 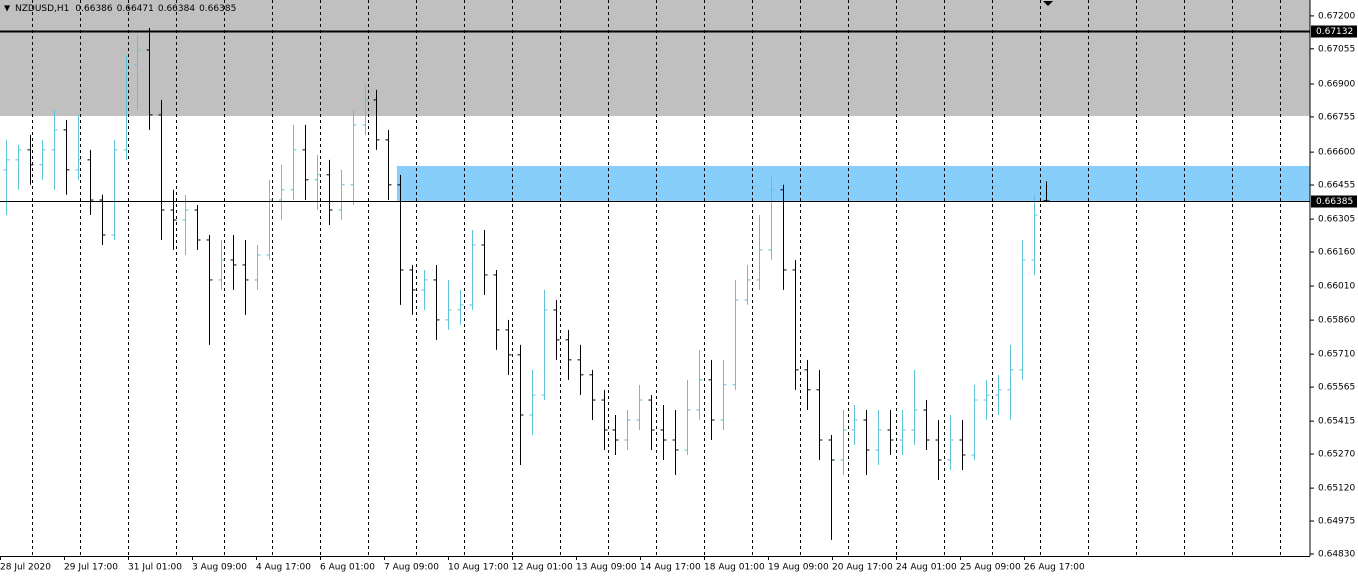 What do you see at coordinates (1336, 388) in the screenshot?
I see `y-tick-label: 0.65565` at bounding box center [1336, 388].